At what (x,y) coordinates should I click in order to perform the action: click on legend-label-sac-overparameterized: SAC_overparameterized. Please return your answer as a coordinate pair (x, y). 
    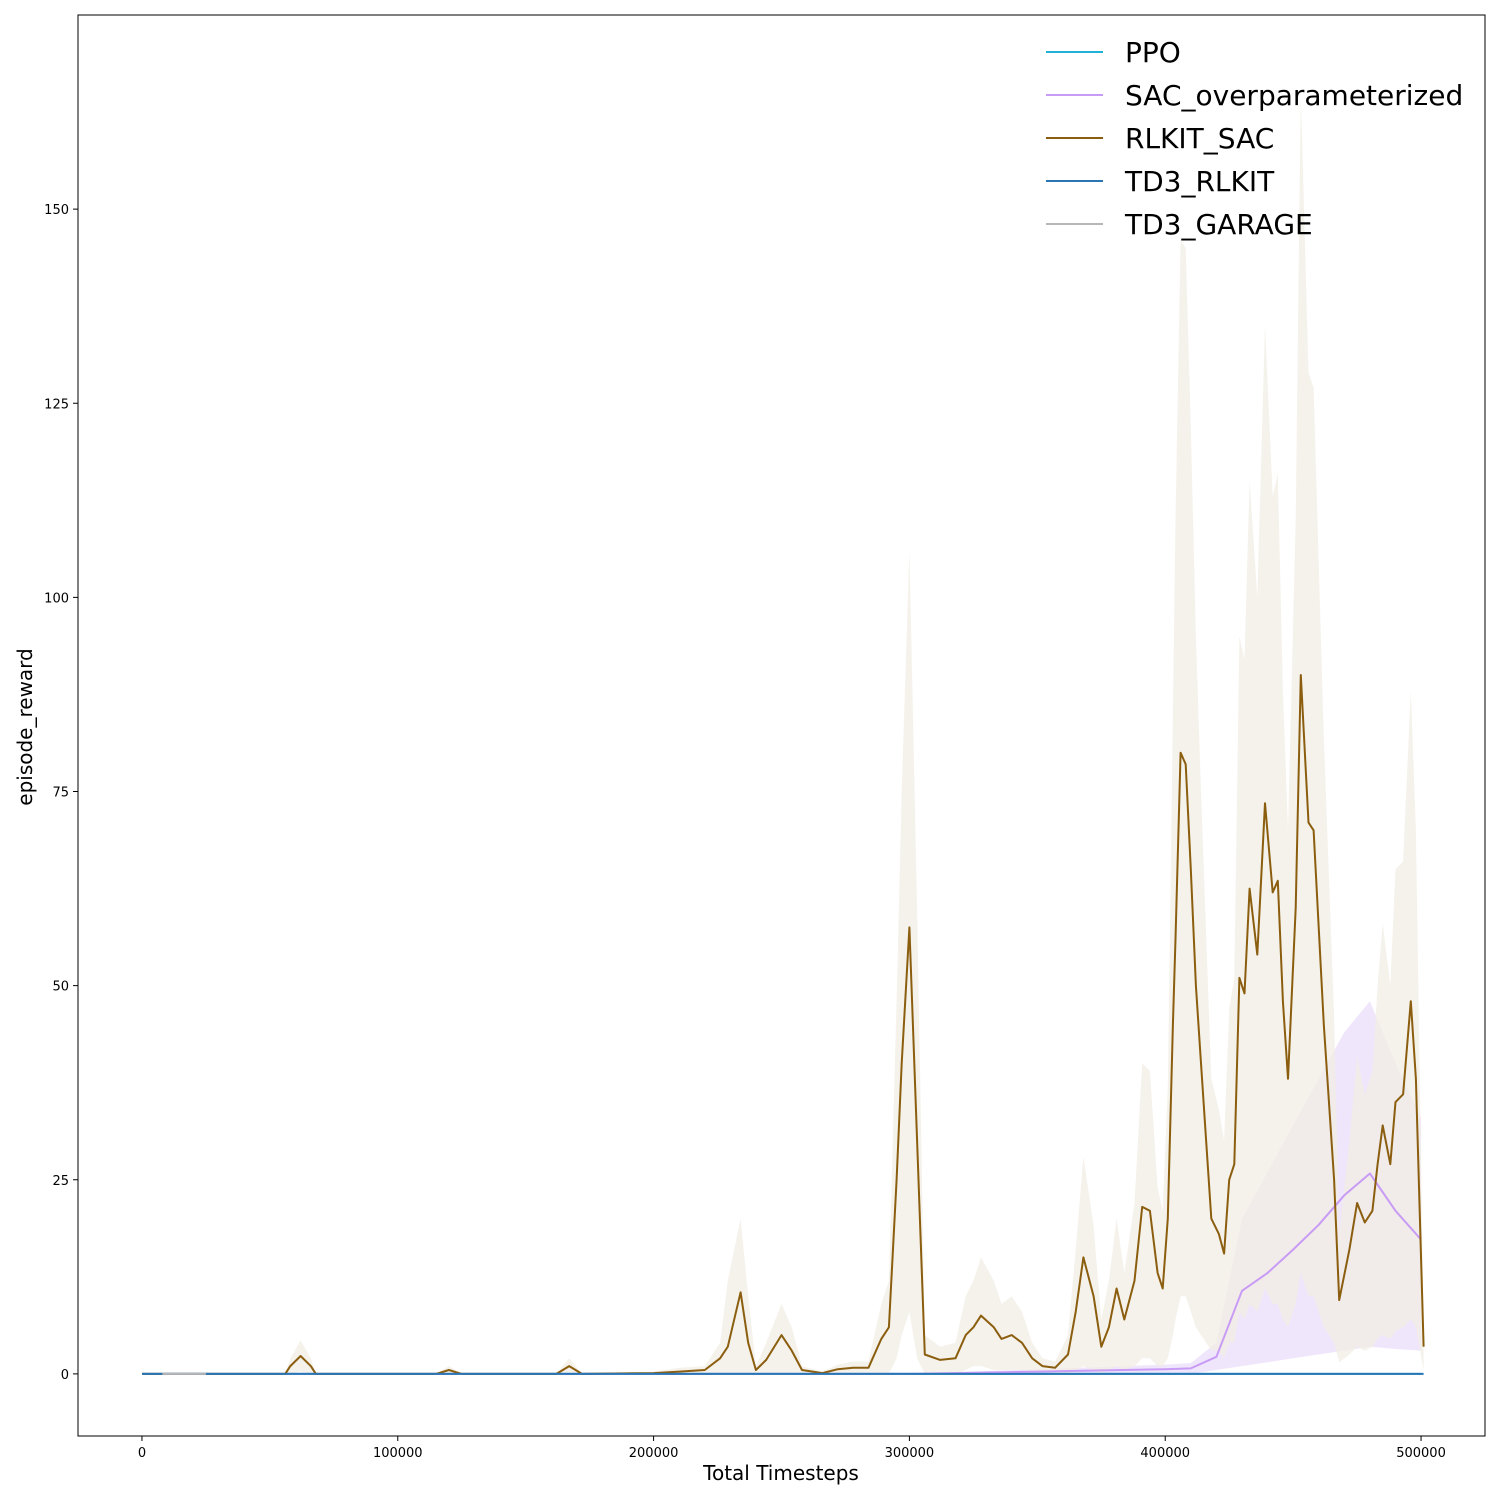
    Looking at the image, I should click on (1294, 95).